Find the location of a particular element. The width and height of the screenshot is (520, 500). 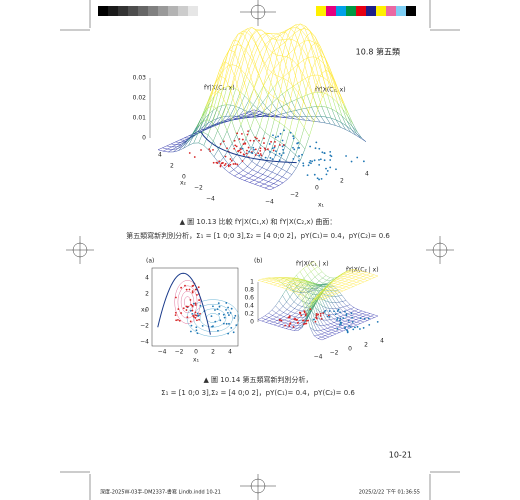

decision-boundary is located at coordinates (248, 147).